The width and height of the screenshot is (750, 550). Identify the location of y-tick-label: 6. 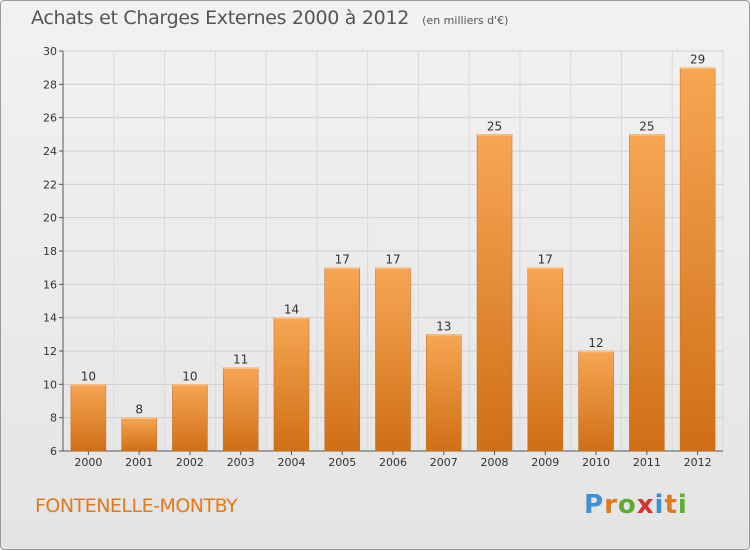
(53, 451).